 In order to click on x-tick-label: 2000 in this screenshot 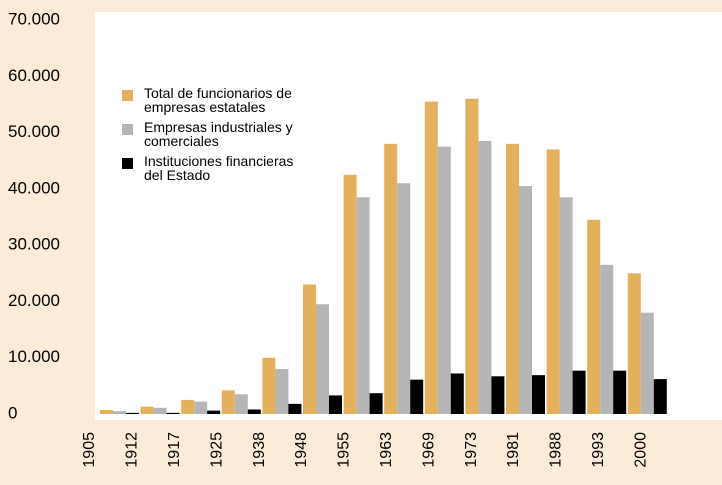, I will do `click(640, 450)`.